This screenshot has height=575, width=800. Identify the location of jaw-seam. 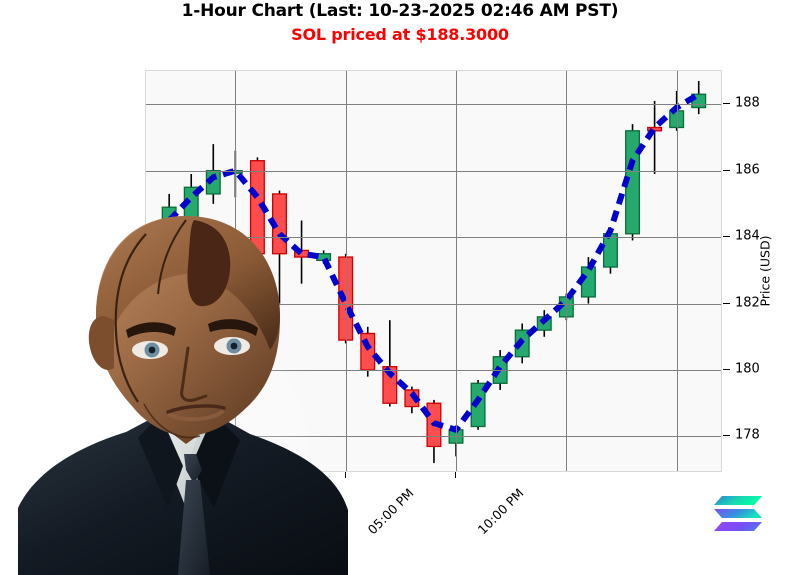
(172, 421).